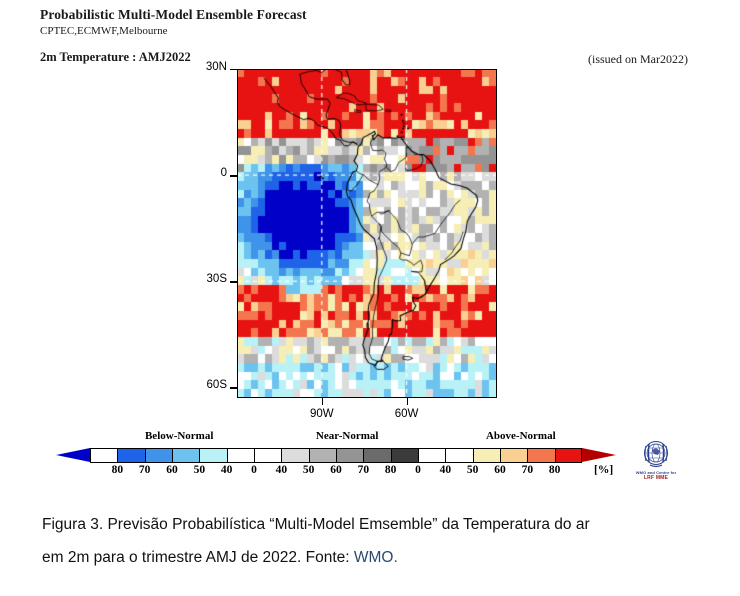 This screenshot has width=740, height=596. What do you see at coordinates (554, 470) in the screenshot?
I see `colorbar-tick-16: 80` at bounding box center [554, 470].